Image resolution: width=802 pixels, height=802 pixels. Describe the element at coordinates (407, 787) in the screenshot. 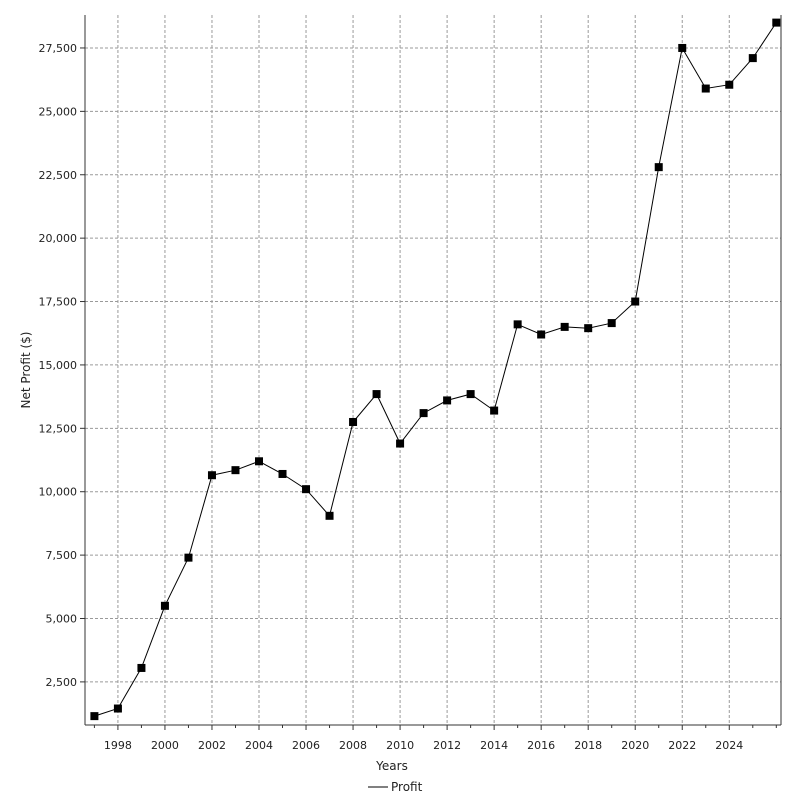

I see `legend-label-profit: Profit` at that location.